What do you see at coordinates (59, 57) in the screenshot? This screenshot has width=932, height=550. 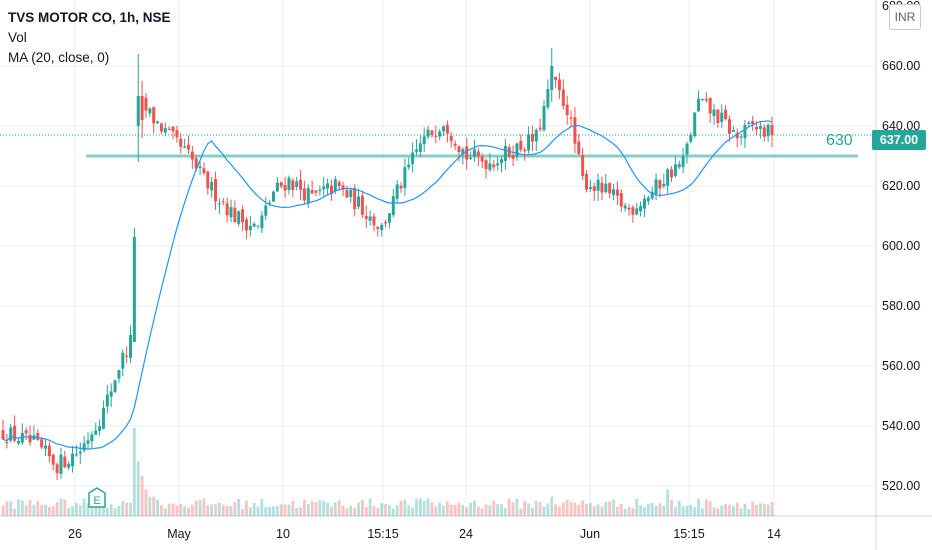 I see `ma-indicator-label: MA (20, close, 0)` at bounding box center [59, 57].